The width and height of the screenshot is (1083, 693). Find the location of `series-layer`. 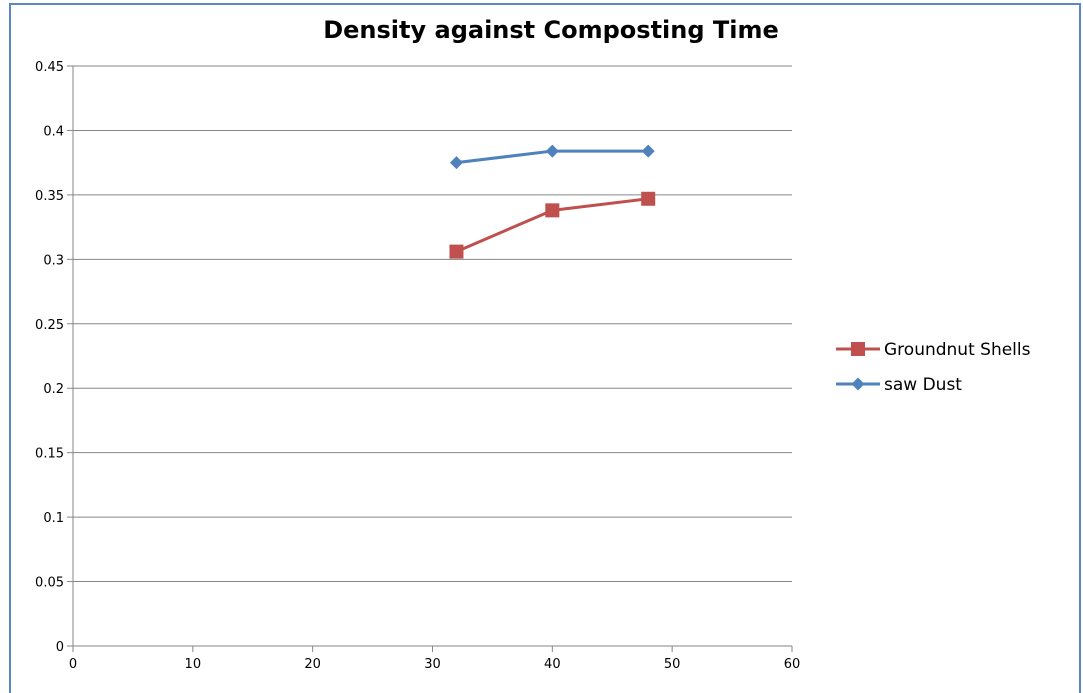

series-layer is located at coordinates (552, 201).